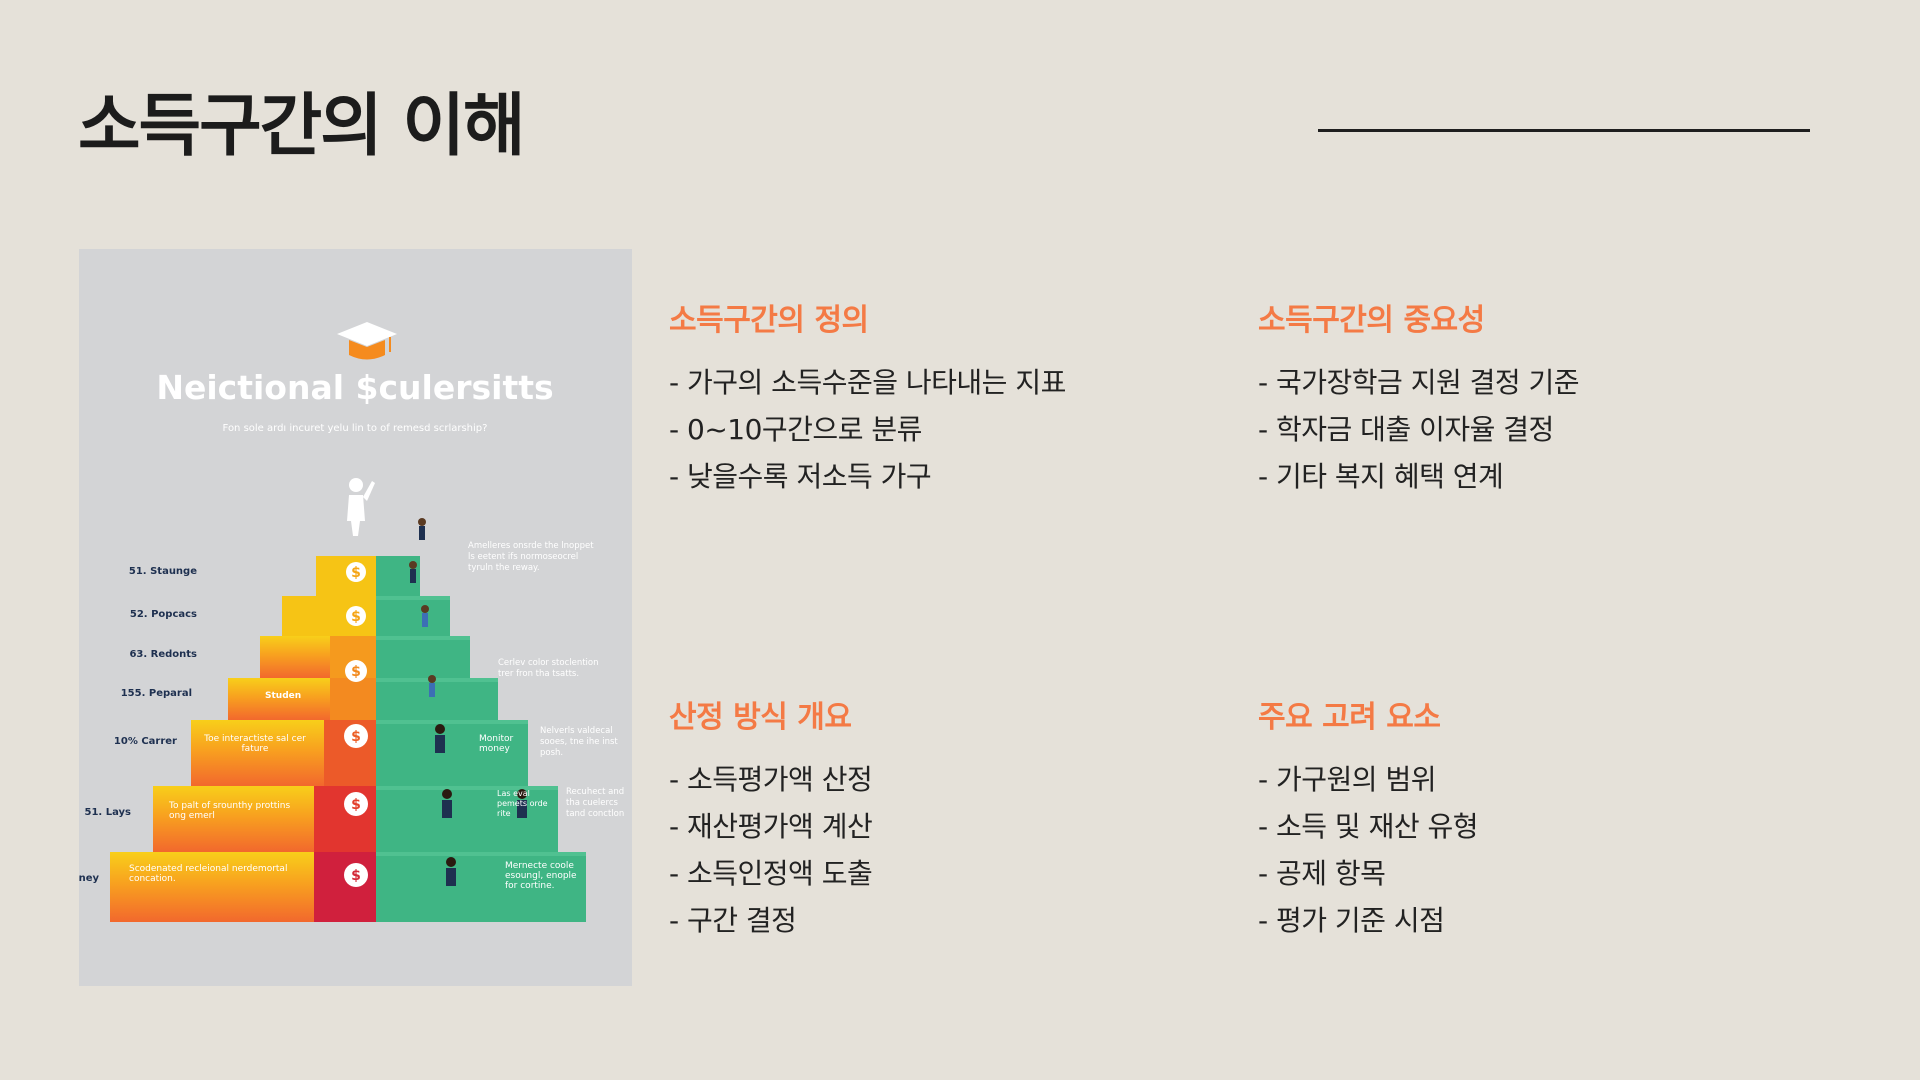 Image resolution: width=1920 pixels, height=1080 pixels. What do you see at coordinates (800, 476) in the screenshot?
I see `bullet-item: - 낮을수록 저소득 가구` at bounding box center [800, 476].